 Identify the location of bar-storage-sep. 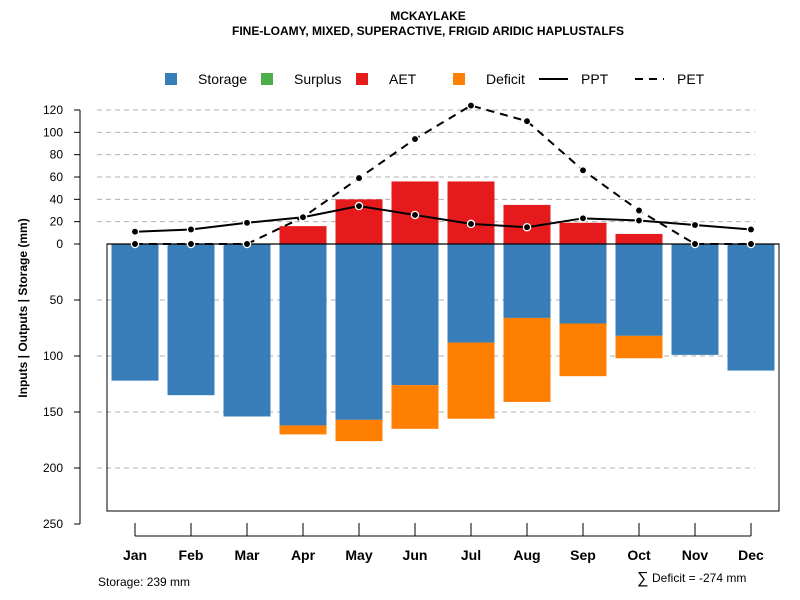
(583, 284).